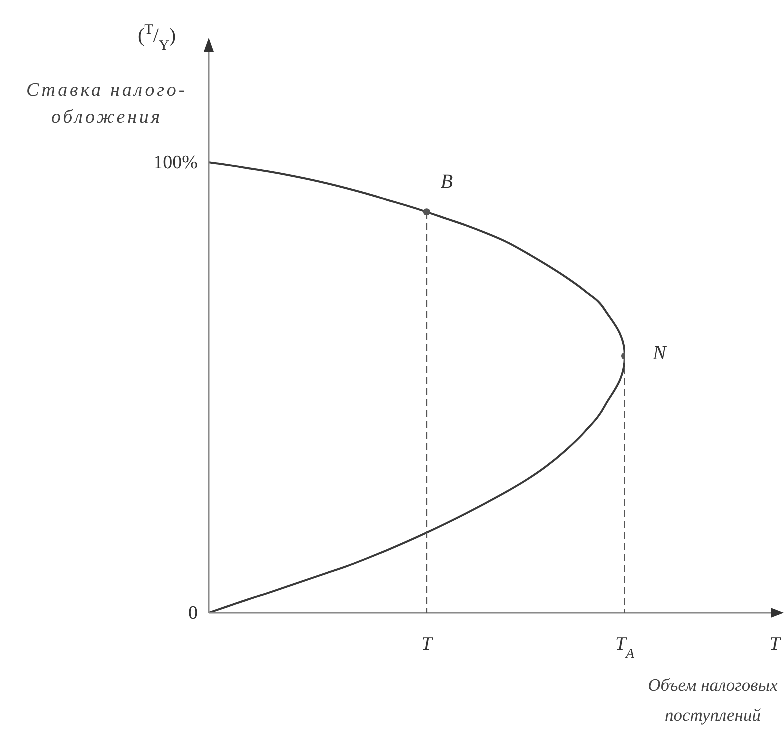  What do you see at coordinates (660, 353) in the screenshot?
I see `annotation: N` at bounding box center [660, 353].